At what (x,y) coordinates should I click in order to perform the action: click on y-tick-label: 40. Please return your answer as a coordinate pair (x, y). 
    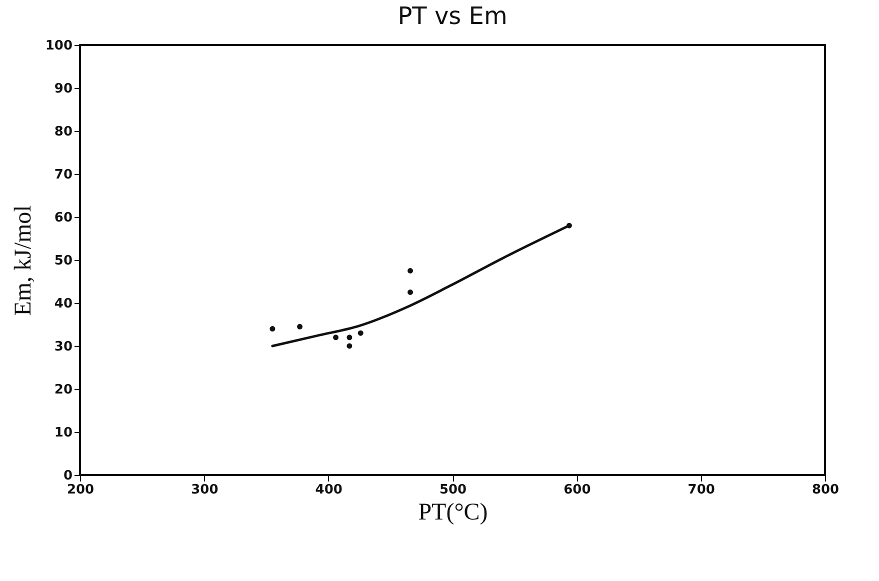
    Looking at the image, I should click on (63, 304).